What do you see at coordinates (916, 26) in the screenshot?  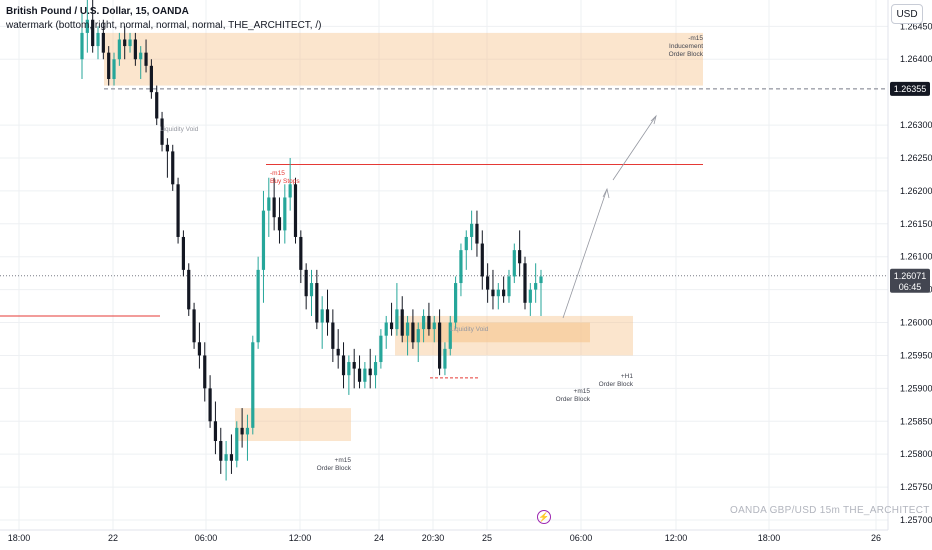 I see `y-tick-label: 1.26450` at bounding box center [916, 26].